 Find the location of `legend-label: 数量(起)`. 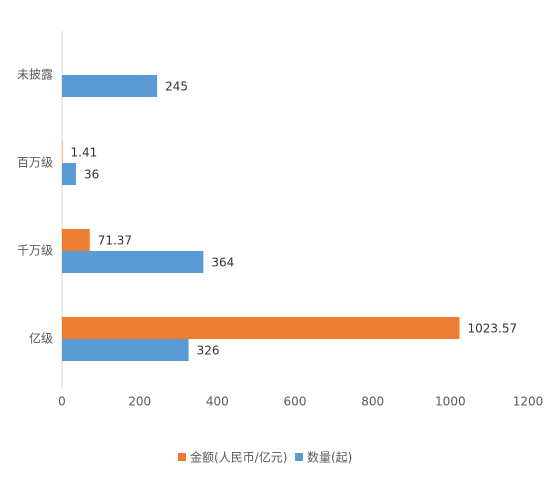

legend-label: 数量(起) is located at coordinates (329, 457).